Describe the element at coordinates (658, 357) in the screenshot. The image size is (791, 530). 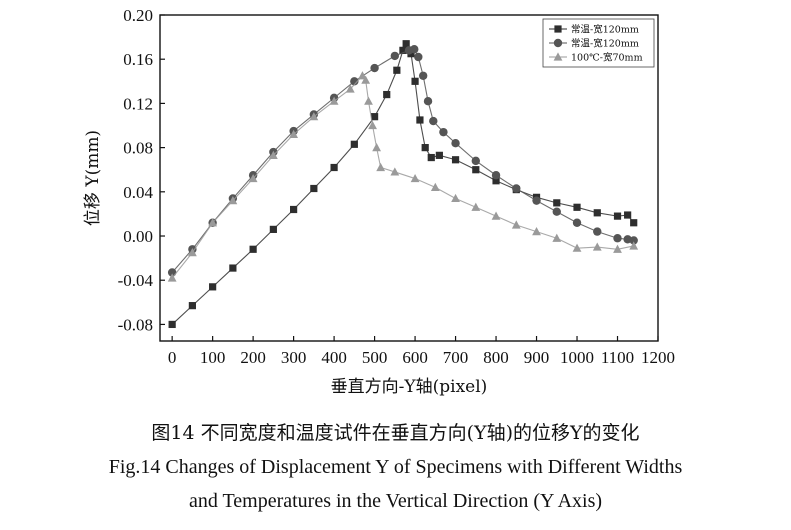
I see `x-tick-label: 1200` at that location.